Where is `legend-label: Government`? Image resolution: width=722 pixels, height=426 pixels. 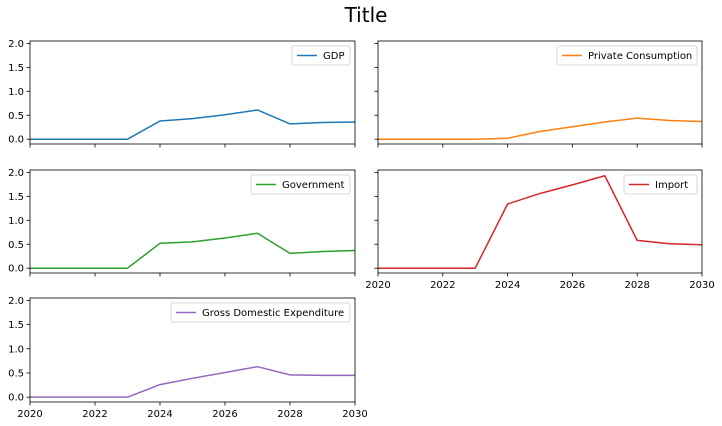 legend-label: Government is located at coordinates (313, 185).